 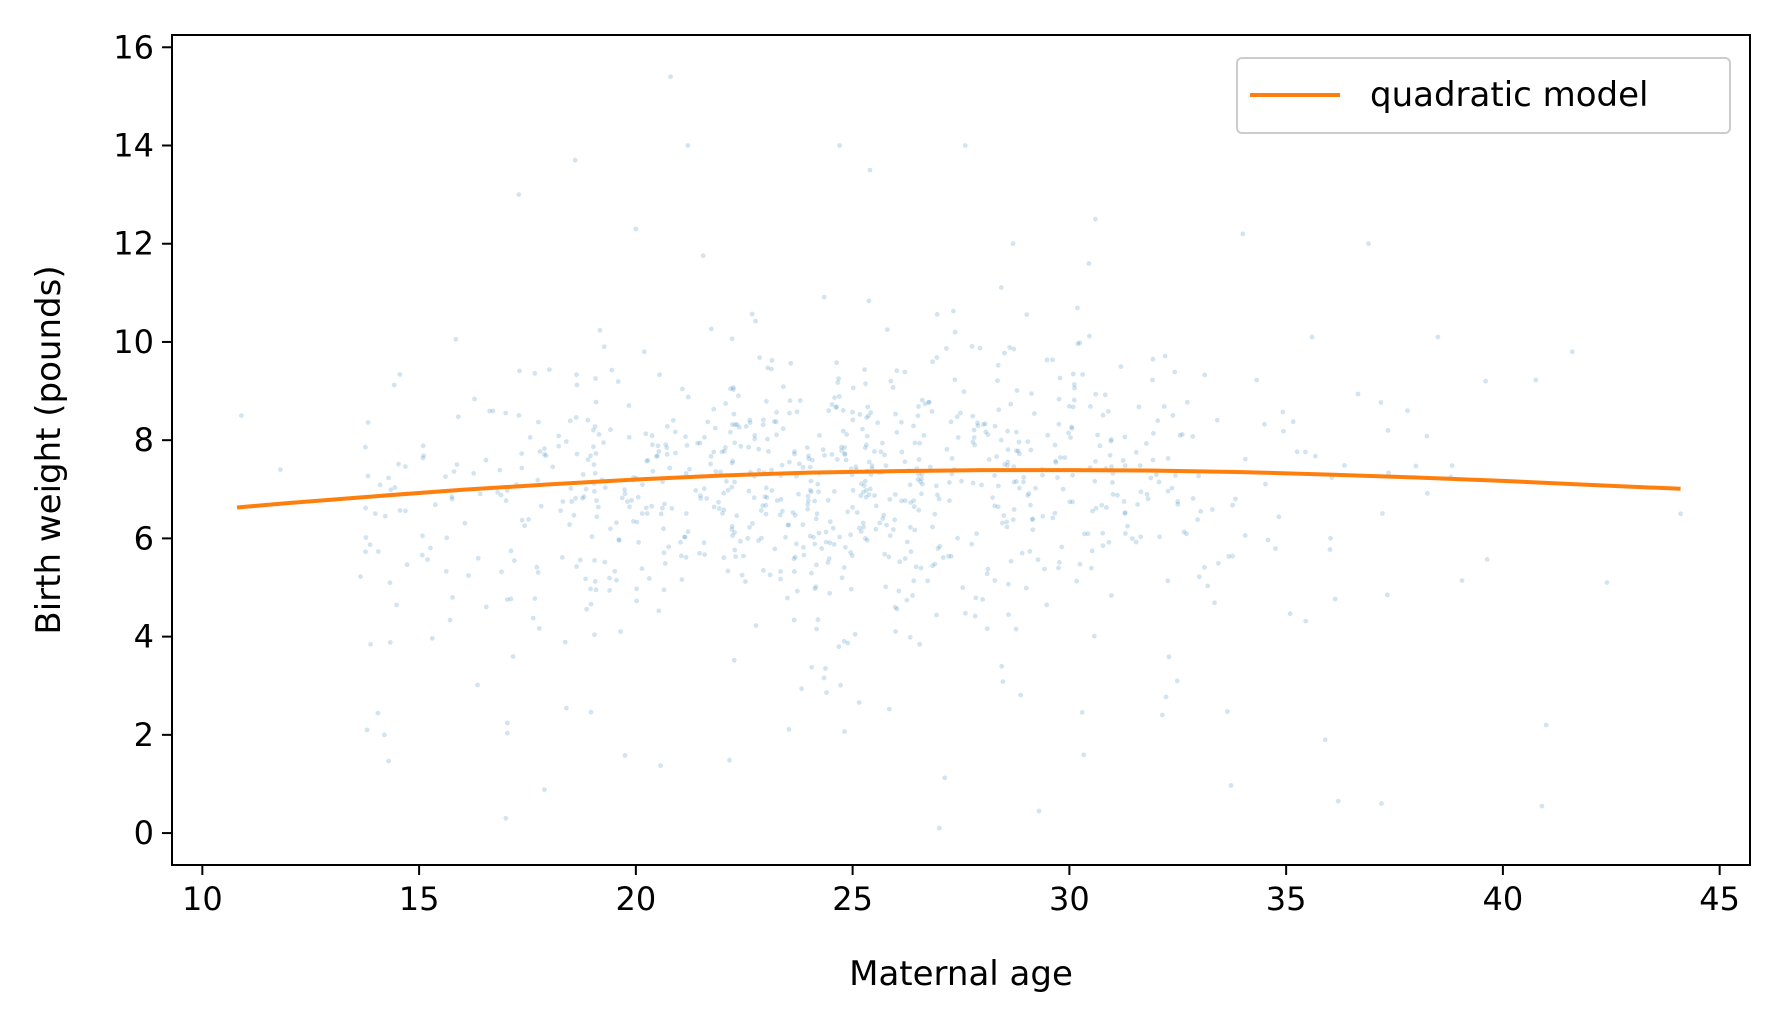 I want to click on y-axis-ticks: 0 2 4 6 8 10 12 14 16, so click(x=142, y=440).